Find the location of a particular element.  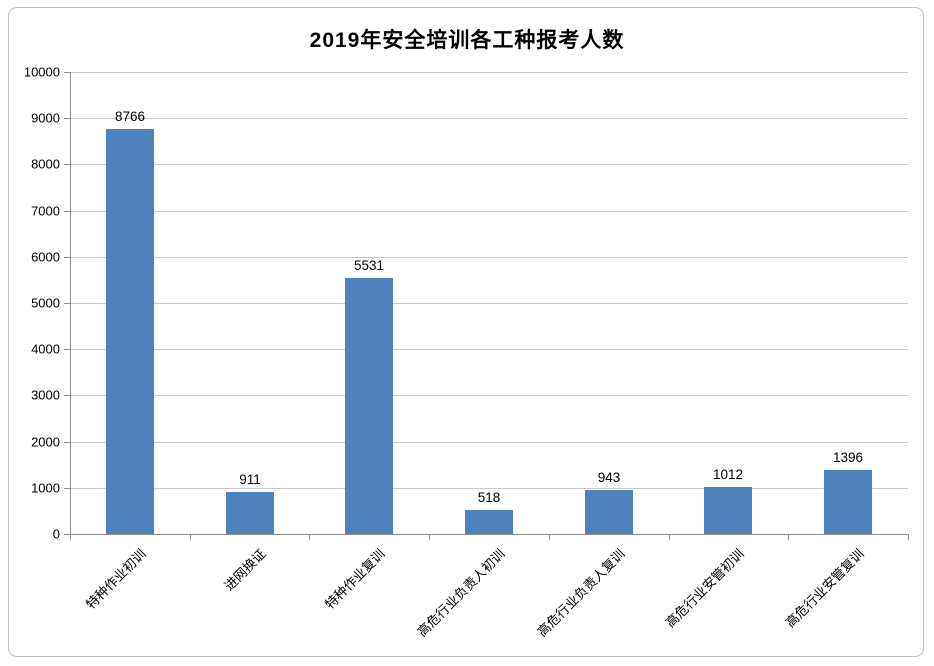

bar-value-label: 1396 is located at coordinates (848, 457).